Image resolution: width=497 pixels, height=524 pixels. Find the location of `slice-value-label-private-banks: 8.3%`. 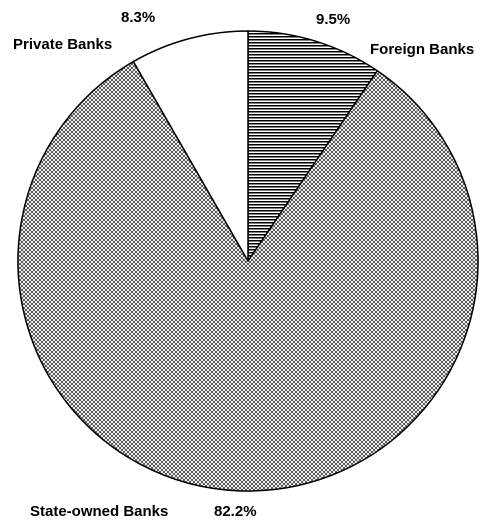

slice-value-label-private-banks: 8.3% is located at coordinates (138, 17).